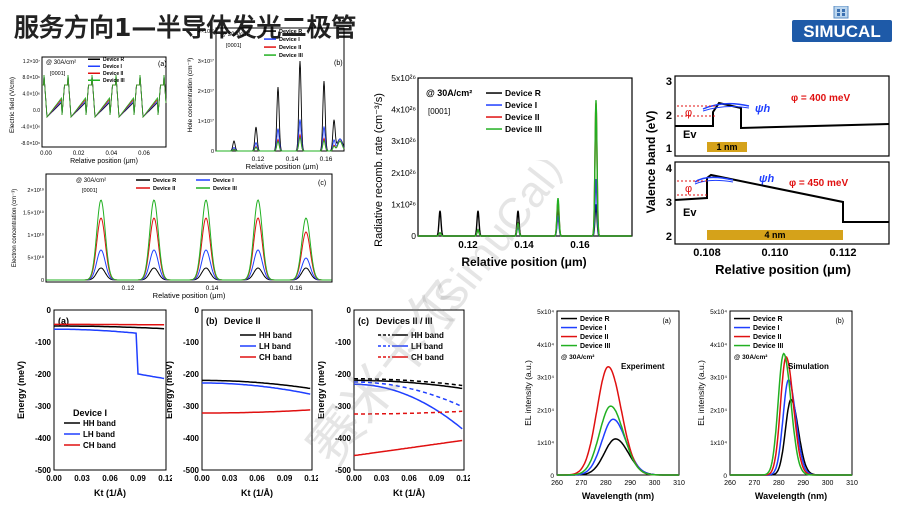 The image size is (900, 506). What do you see at coordinates (763, 109) in the screenshot?
I see `vband-top-psi: ψh` at bounding box center [763, 109].